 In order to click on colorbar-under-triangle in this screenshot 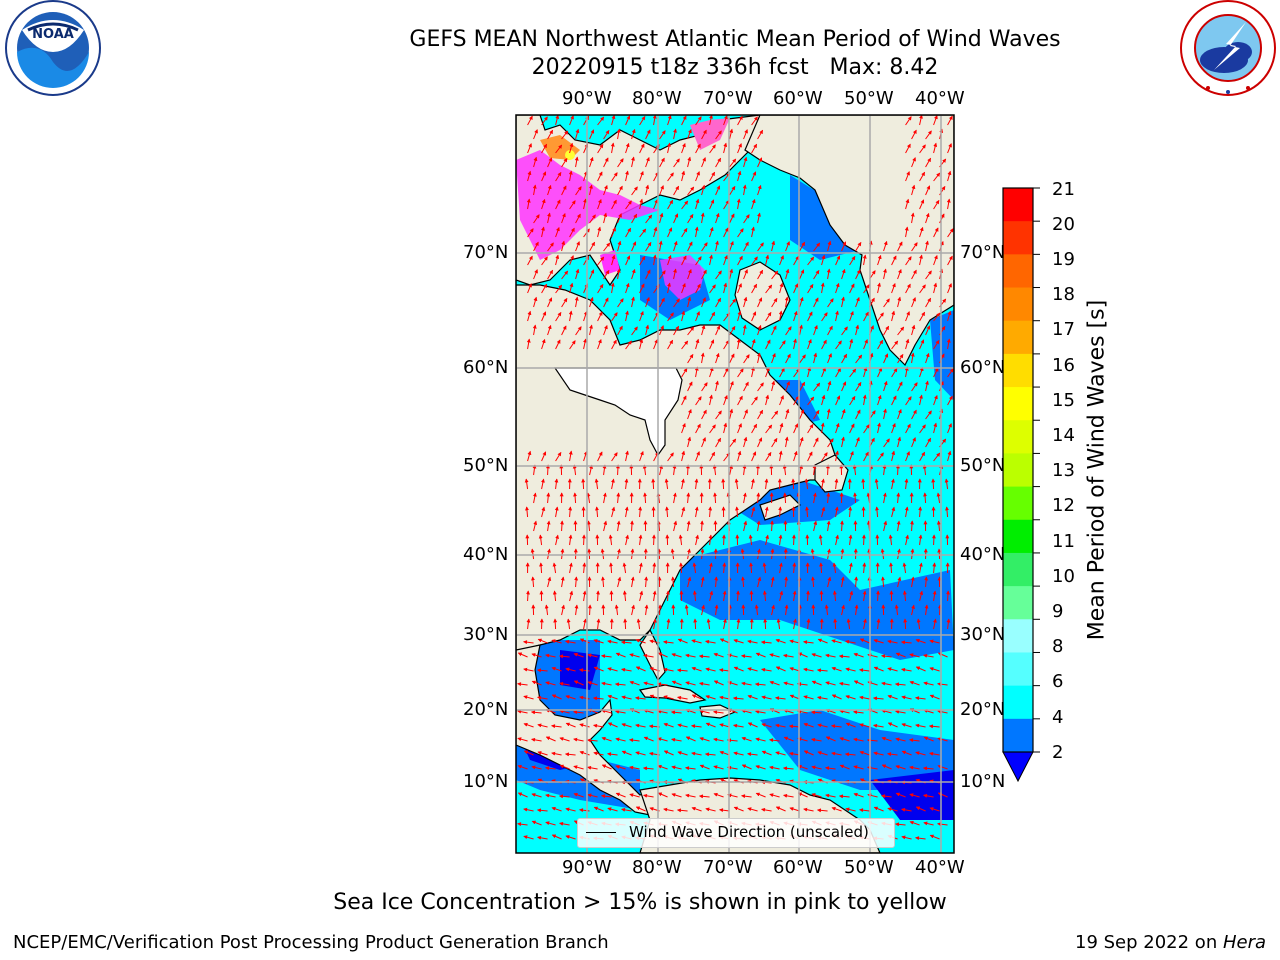, I will do `click(1018, 767)`.